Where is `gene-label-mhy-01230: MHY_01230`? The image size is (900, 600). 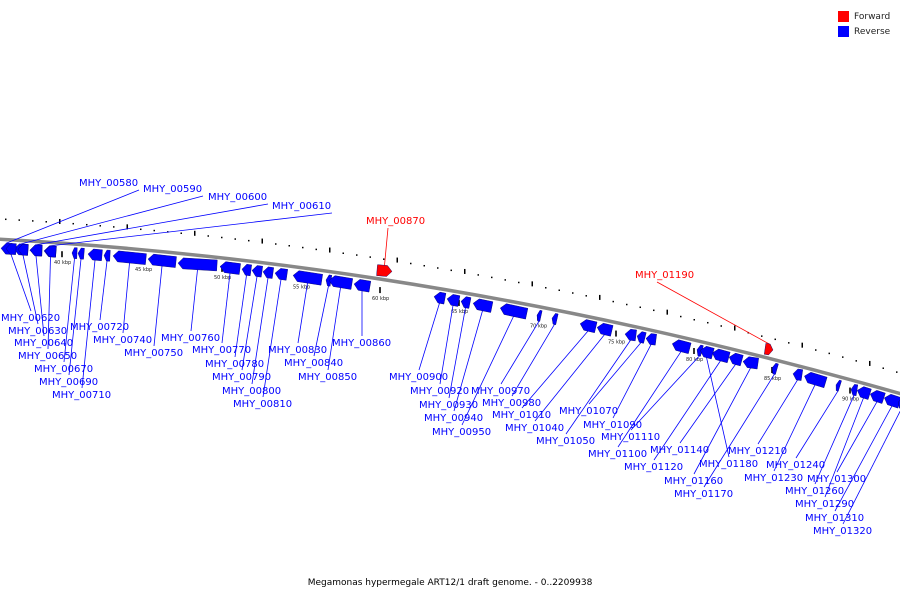
gene-label-mhy-01230: MHY_01230 is located at coordinates (773, 478).